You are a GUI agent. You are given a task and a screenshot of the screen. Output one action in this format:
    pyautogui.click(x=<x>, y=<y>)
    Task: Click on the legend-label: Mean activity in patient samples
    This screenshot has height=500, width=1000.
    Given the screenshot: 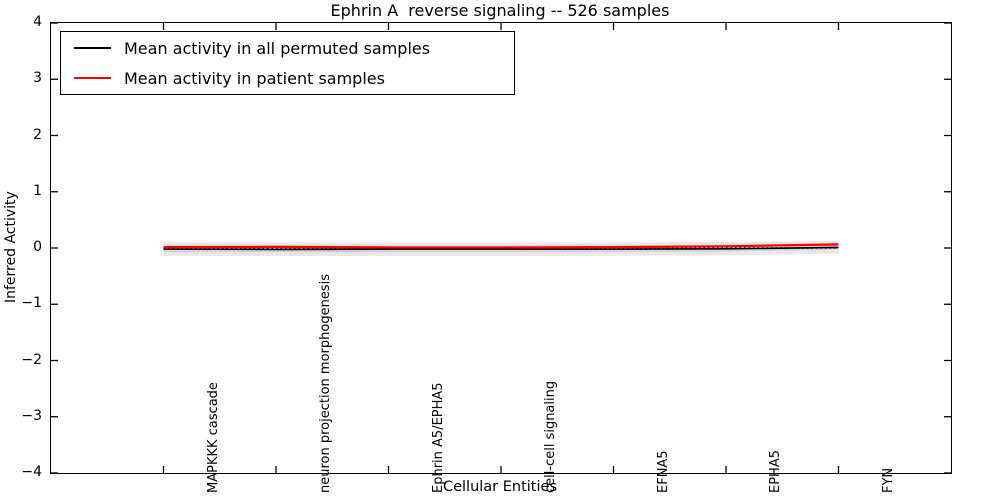 What is the action you would take?
    pyautogui.click(x=254, y=78)
    